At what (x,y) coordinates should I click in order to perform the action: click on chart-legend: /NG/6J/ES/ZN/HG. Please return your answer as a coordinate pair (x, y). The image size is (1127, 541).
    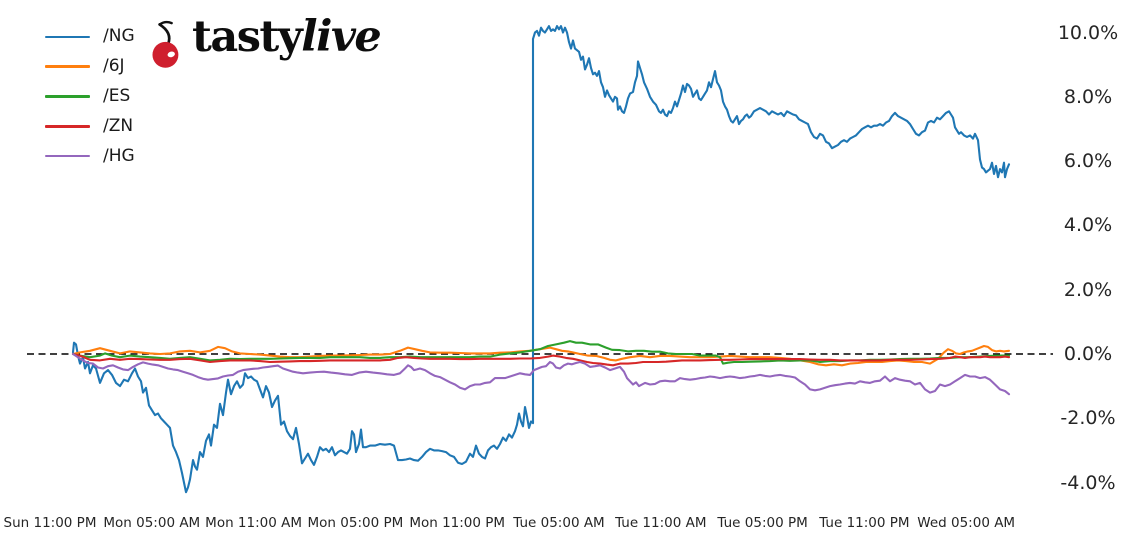
    Looking at the image, I should click on (90, 96).